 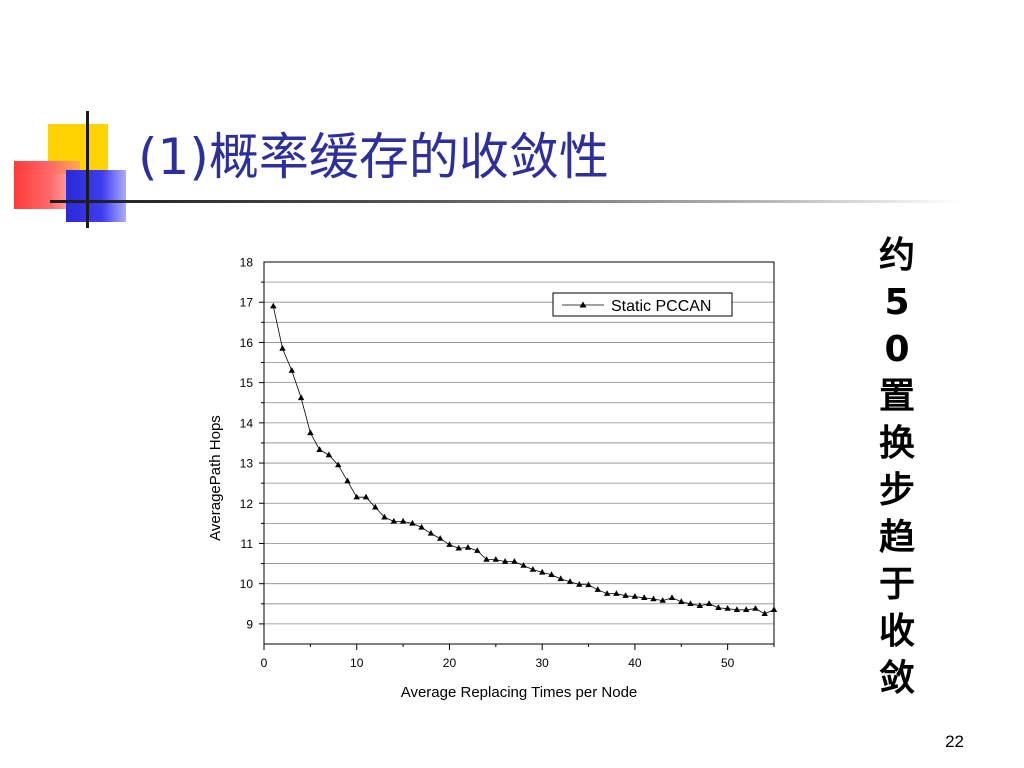 What do you see at coordinates (247, 544) in the screenshot?
I see `y-tick-label: 11` at bounding box center [247, 544].